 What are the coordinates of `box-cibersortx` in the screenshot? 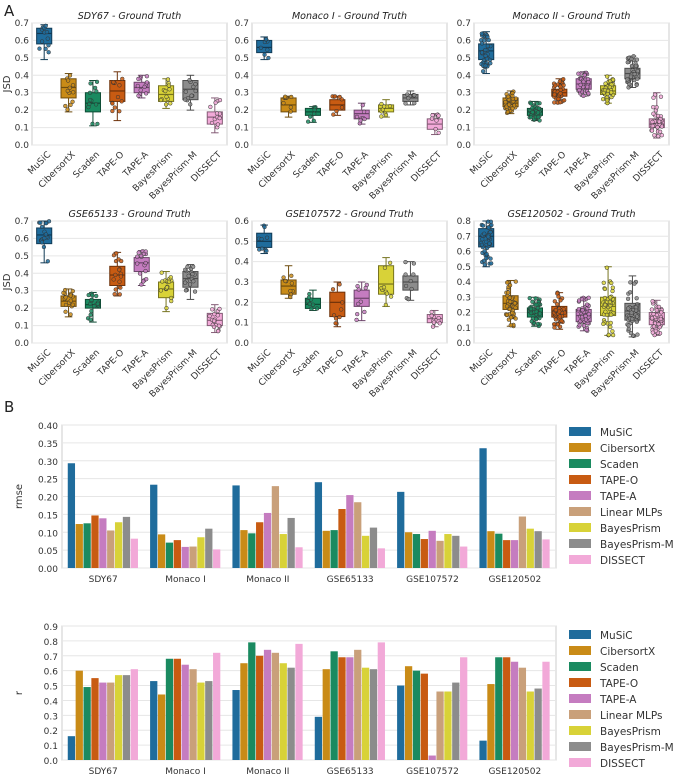 It's located at (288, 282).